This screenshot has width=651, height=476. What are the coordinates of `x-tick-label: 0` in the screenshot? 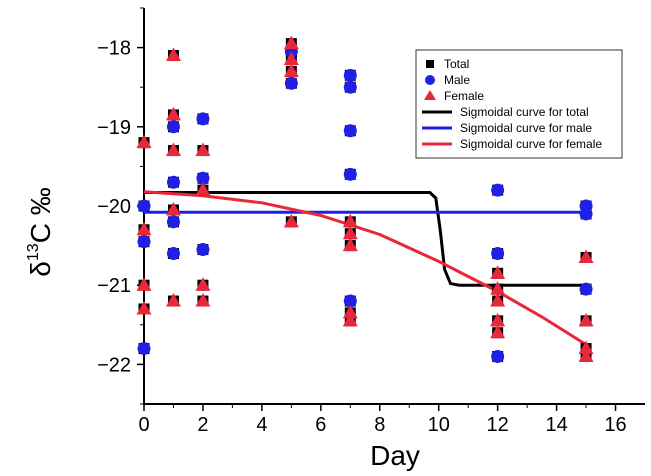 It's located at (143, 425).